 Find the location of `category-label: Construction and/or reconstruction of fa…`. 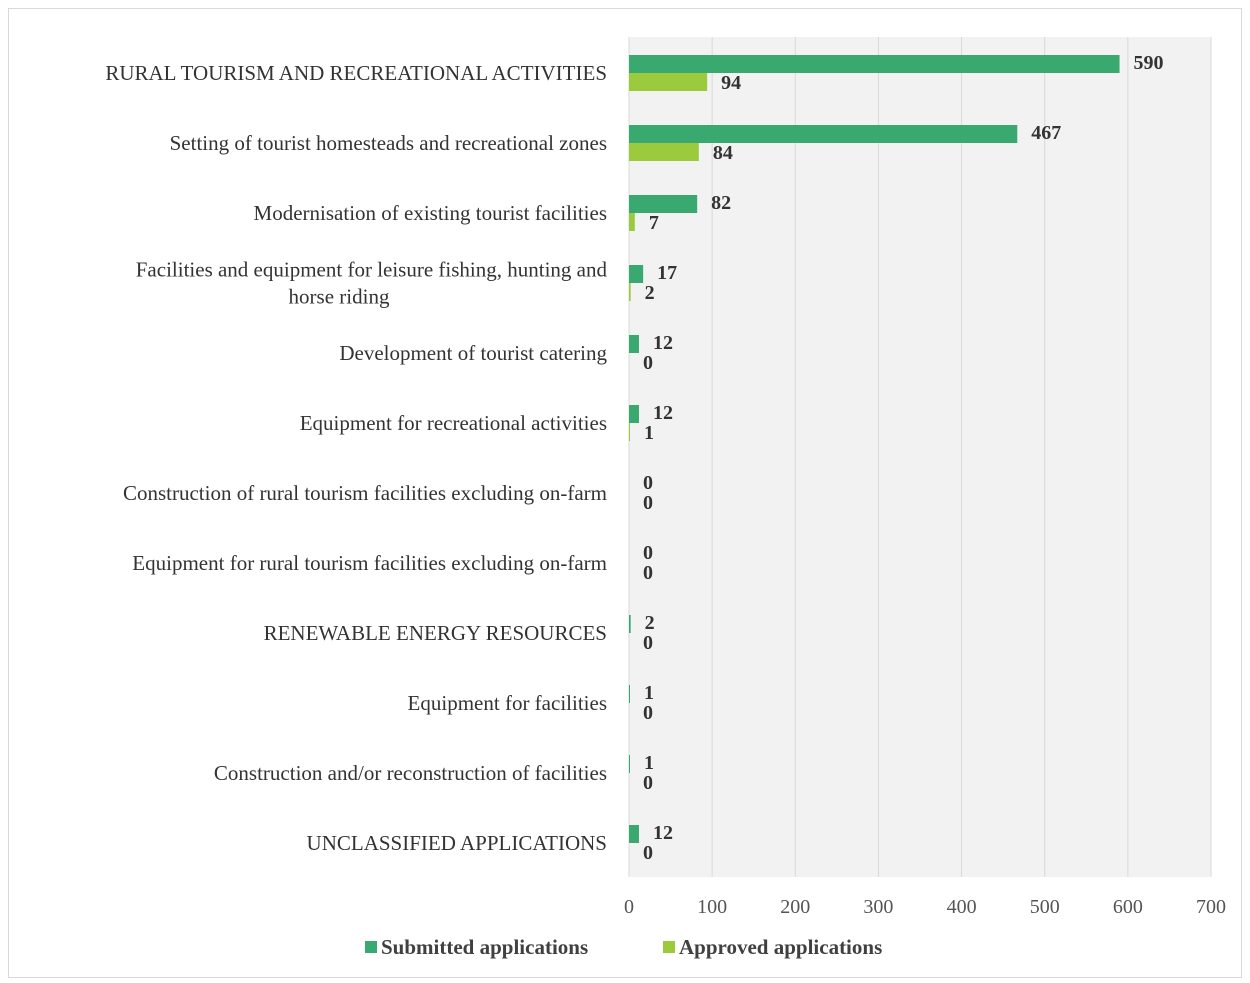

category-label: Construction and/or reconstruction of fa… is located at coordinates (410, 773).